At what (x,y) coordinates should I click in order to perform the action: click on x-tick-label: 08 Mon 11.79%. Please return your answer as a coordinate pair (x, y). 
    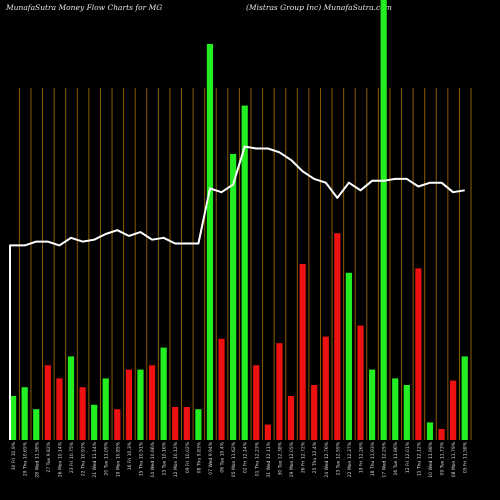
    Looking at the image, I should click on (454, 459).